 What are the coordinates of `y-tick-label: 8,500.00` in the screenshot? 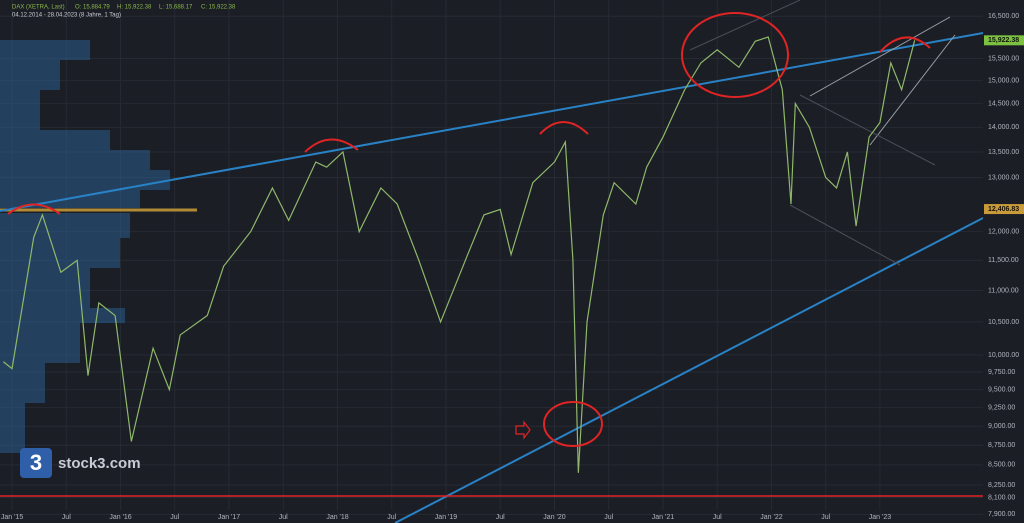 It's located at (1001, 465).